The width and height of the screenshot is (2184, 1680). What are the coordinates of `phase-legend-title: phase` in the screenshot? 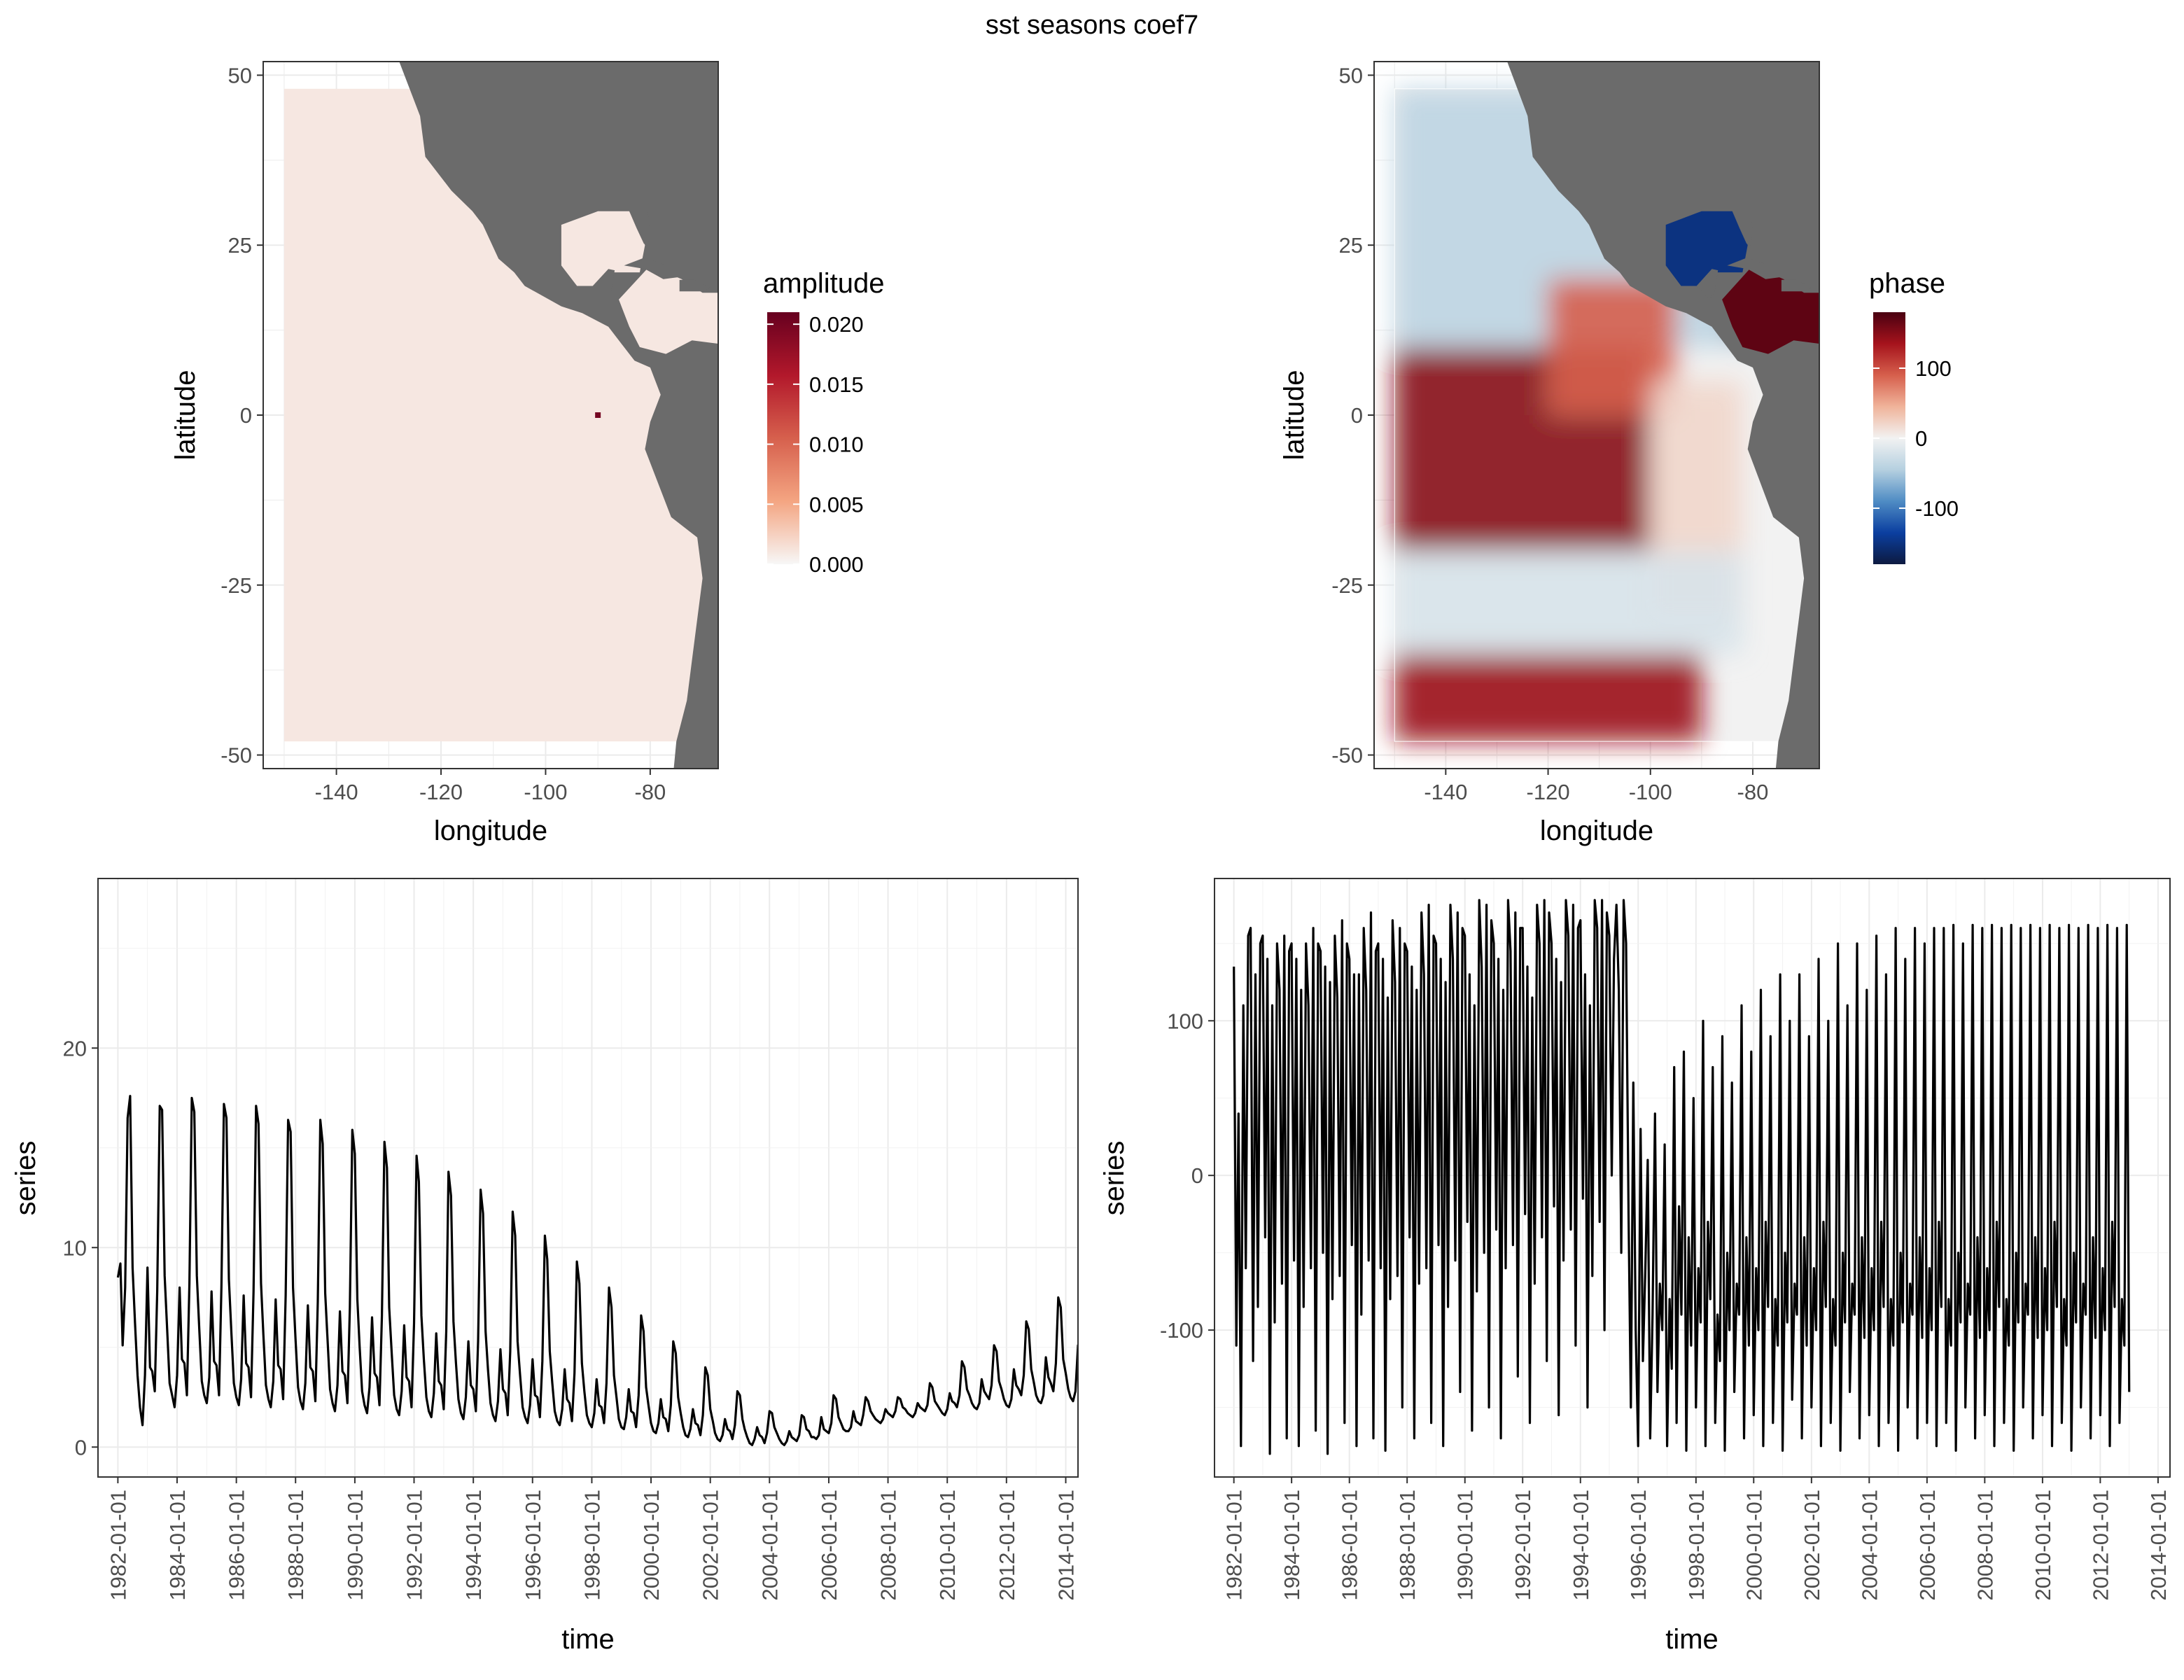 It's located at (1907, 283).